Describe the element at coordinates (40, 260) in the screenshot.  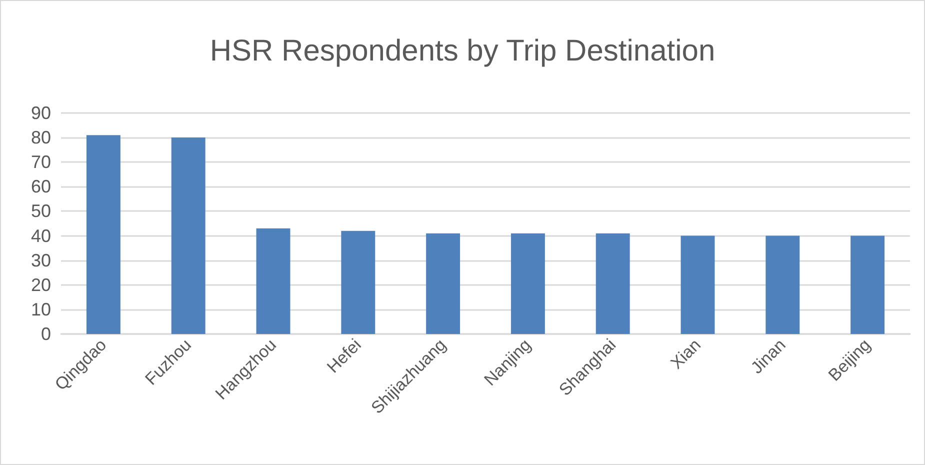
I see `y-tick-label: 30` at that location.